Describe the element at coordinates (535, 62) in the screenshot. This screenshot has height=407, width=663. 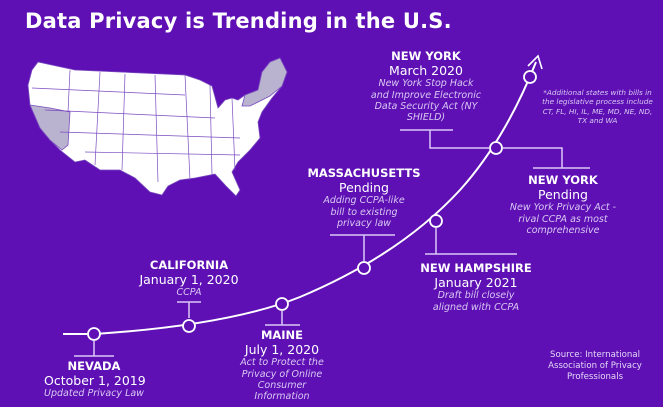
I see `arrow-head-icon` at that location.